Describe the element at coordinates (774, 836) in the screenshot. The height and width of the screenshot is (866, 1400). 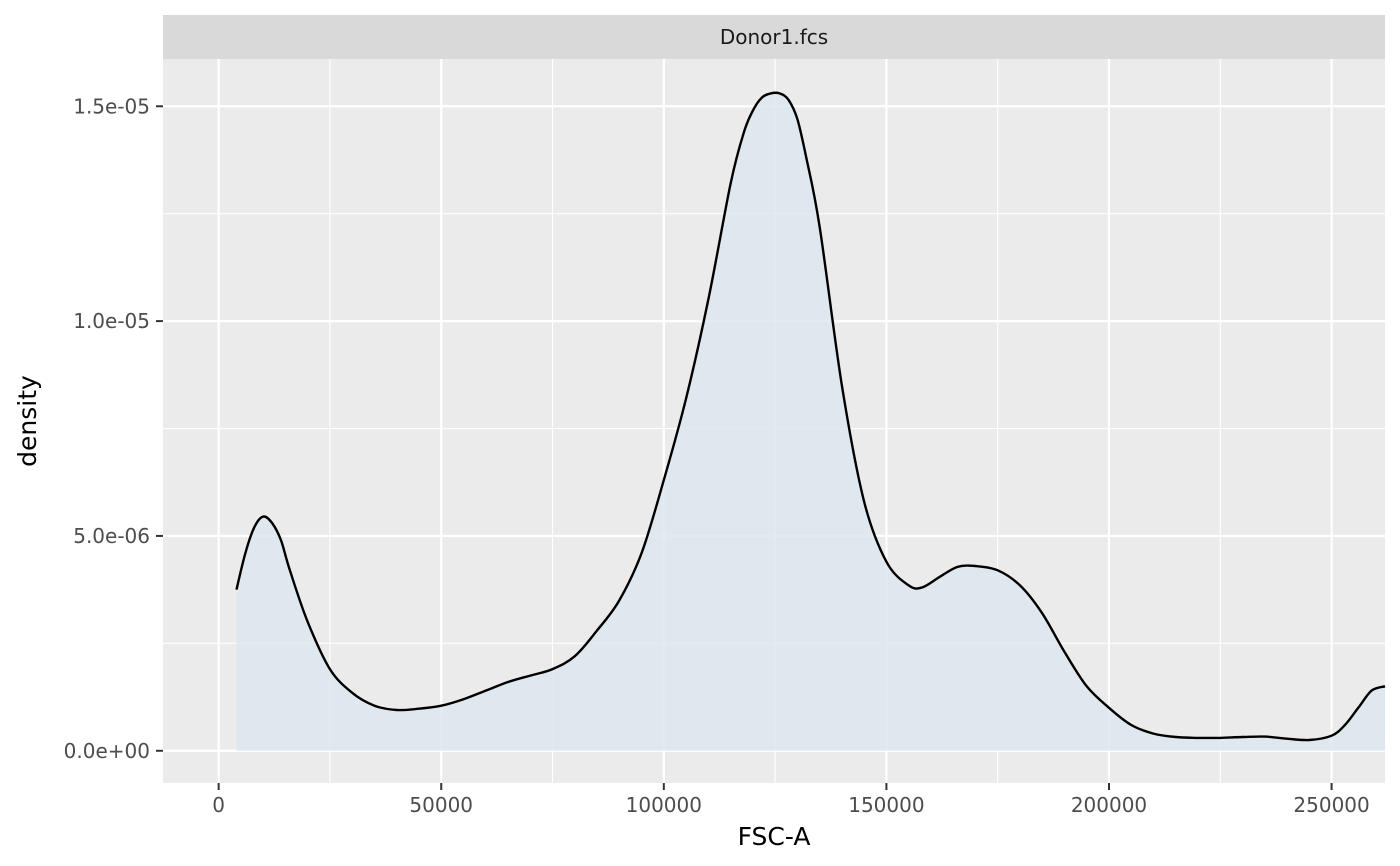
I see `x-axis-title: FSC-A` at that location.